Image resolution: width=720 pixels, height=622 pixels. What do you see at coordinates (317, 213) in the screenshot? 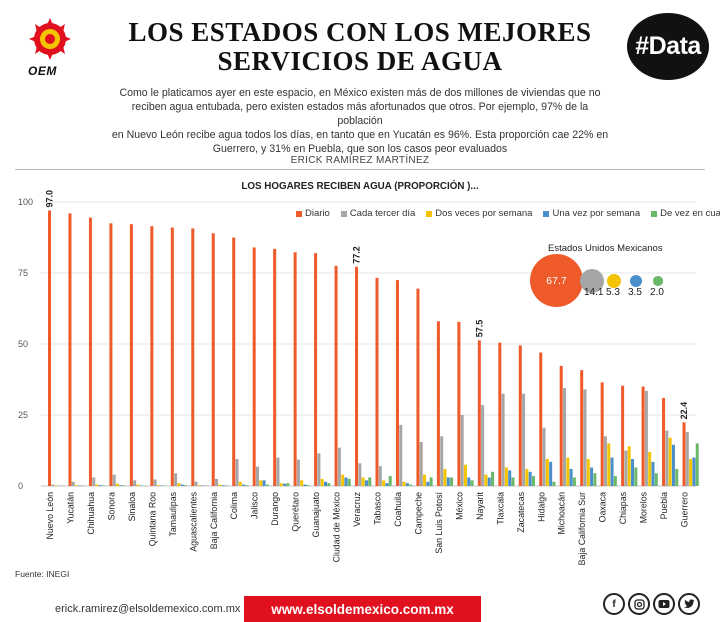
I see `legend-label: Diario` at bounding box center [317, 213].